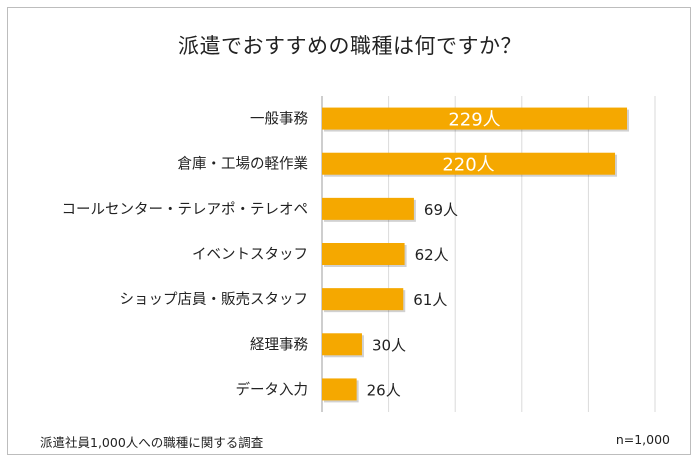  What do you see at coordinates (279, 344) in the screenshot?
I see `category-label: 経理事務` at bounding box center [279, 344].